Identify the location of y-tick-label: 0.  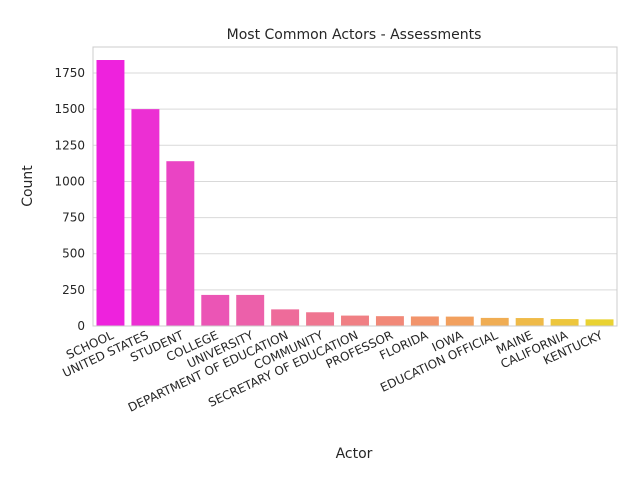
(81, 326).